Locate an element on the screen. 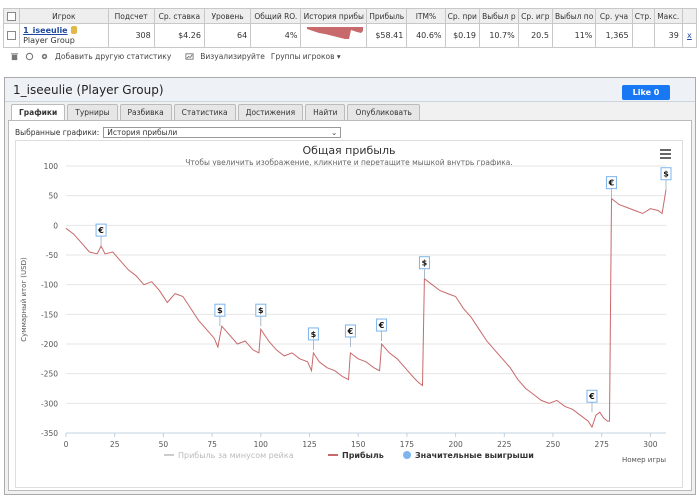  facebook-like-button: Like 0 is located at coordinates (646, 92).